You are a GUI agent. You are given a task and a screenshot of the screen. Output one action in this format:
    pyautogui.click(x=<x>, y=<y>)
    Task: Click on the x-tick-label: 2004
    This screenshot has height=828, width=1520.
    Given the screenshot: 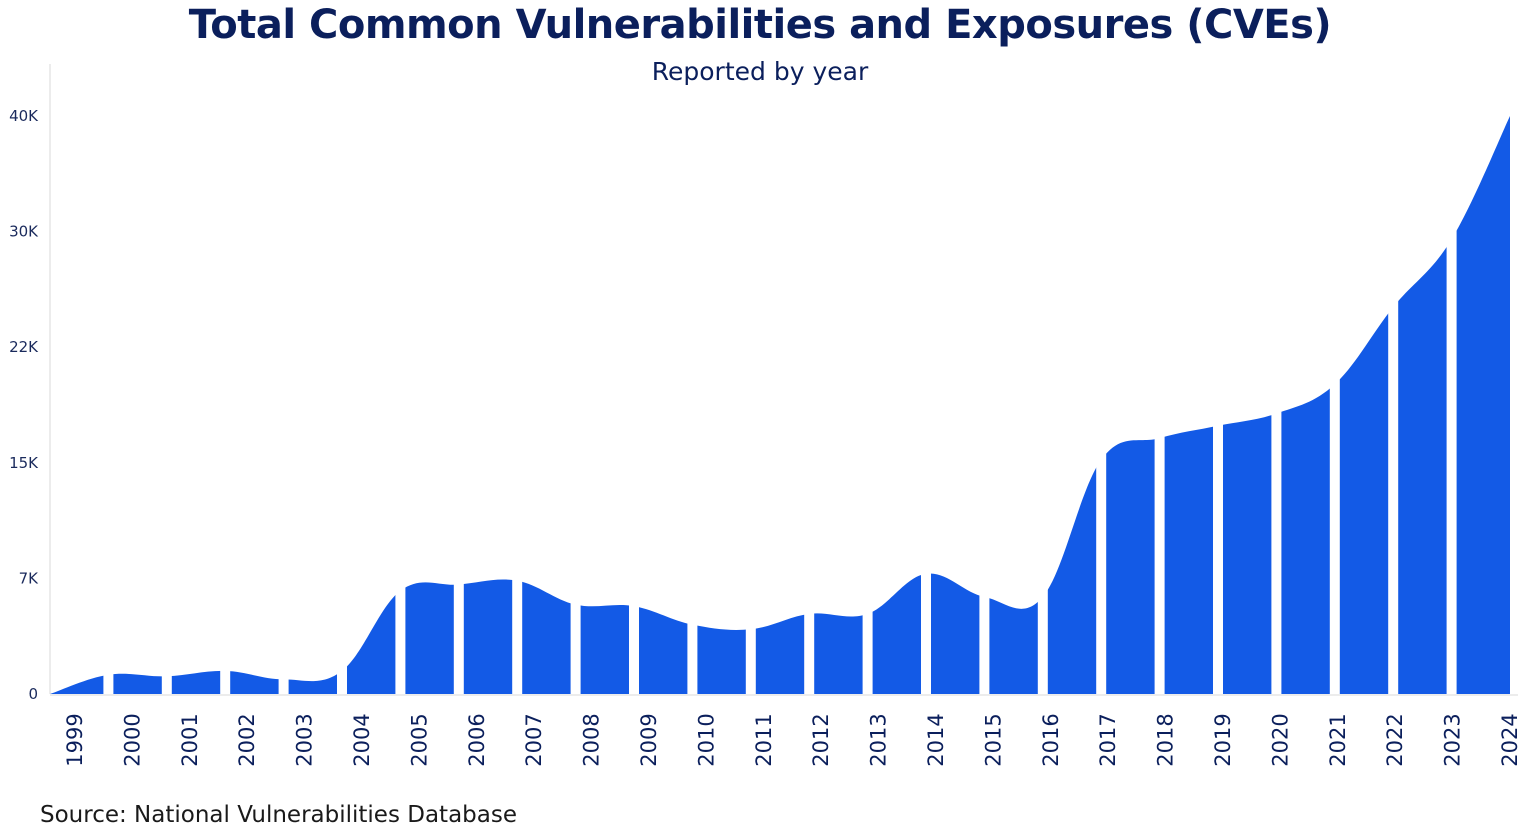 What is the action you would take?
    pyautogui.click(x=362, y=739)
    